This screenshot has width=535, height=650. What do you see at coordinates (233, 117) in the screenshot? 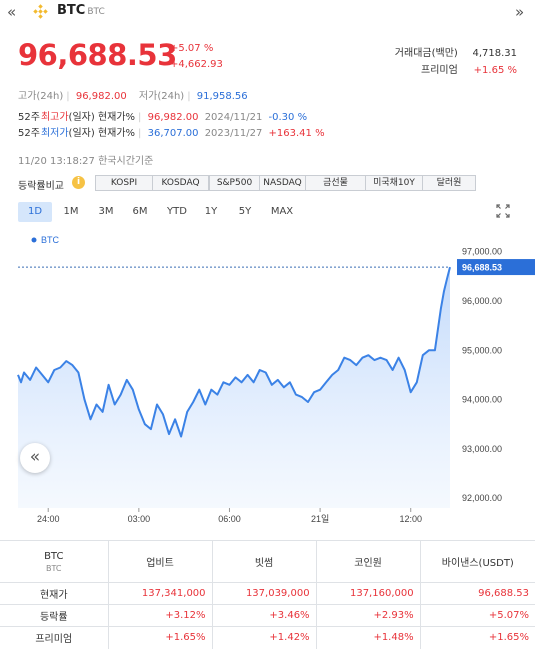
I see `week52-high-date: 2024/11/21` at bounding box center [233, 117].